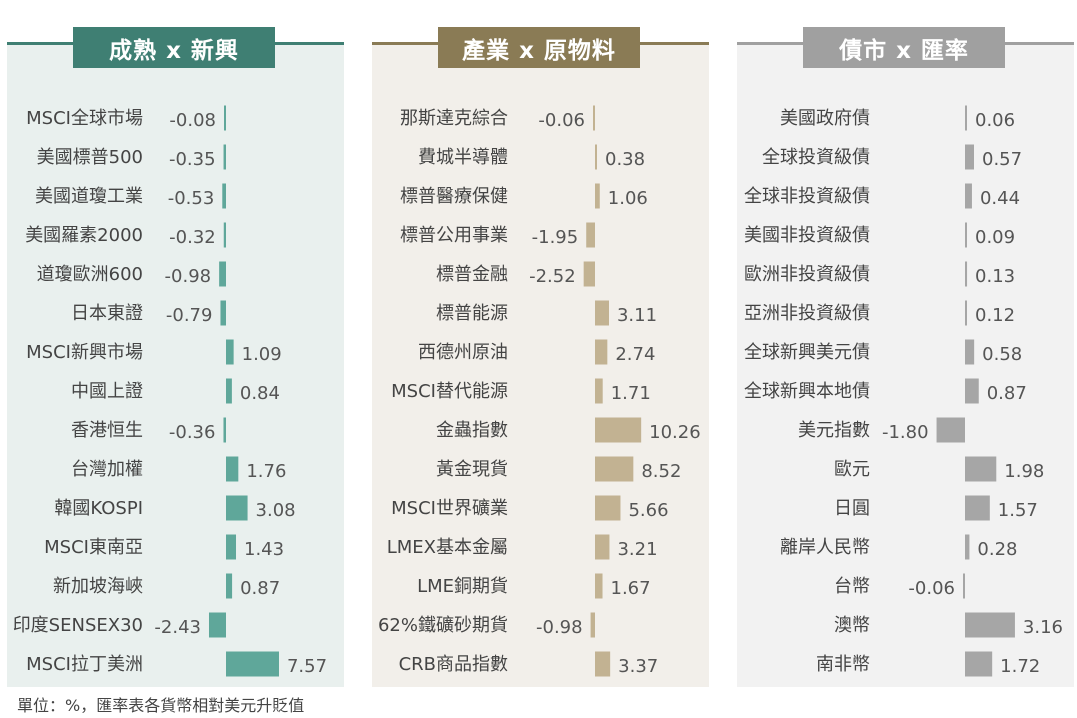 The height and width of the screenshot is (718, 1077). What do you see at coordinates (266, 471) in the screenshot?
I see `value-label: 1.76` at bounding box center [266, 471].